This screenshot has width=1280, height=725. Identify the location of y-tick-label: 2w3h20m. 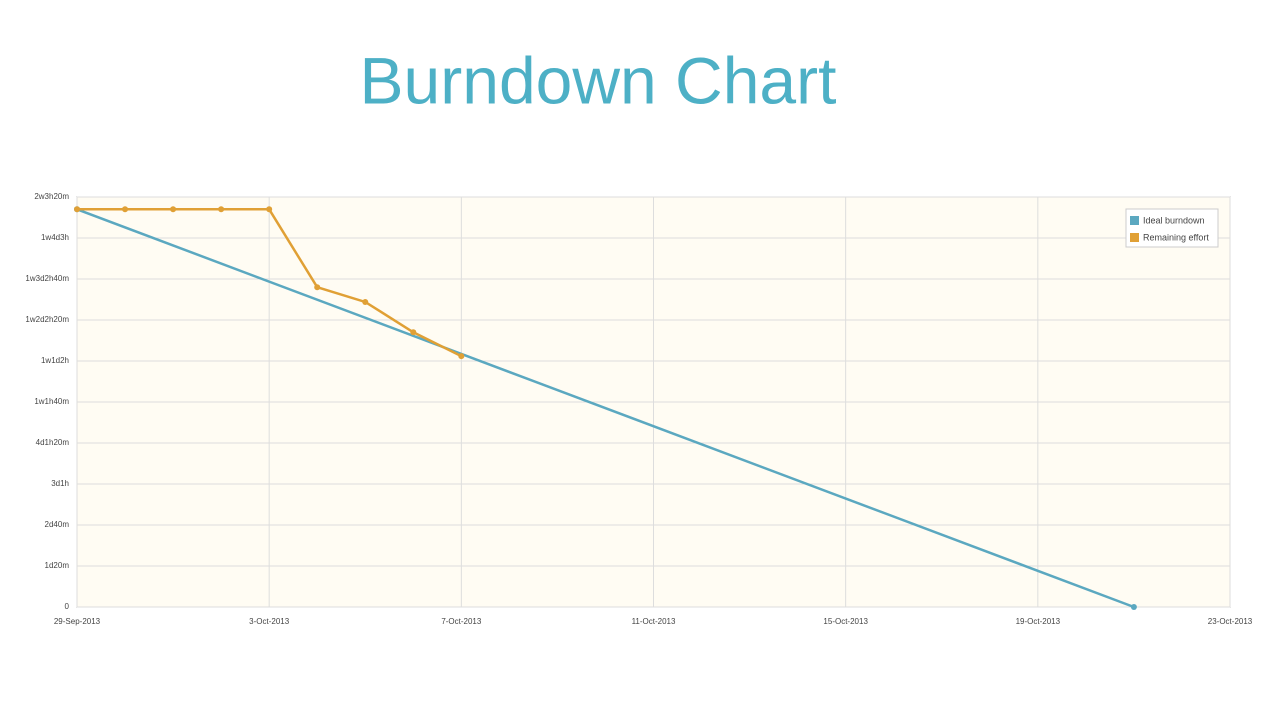
(51, 196).